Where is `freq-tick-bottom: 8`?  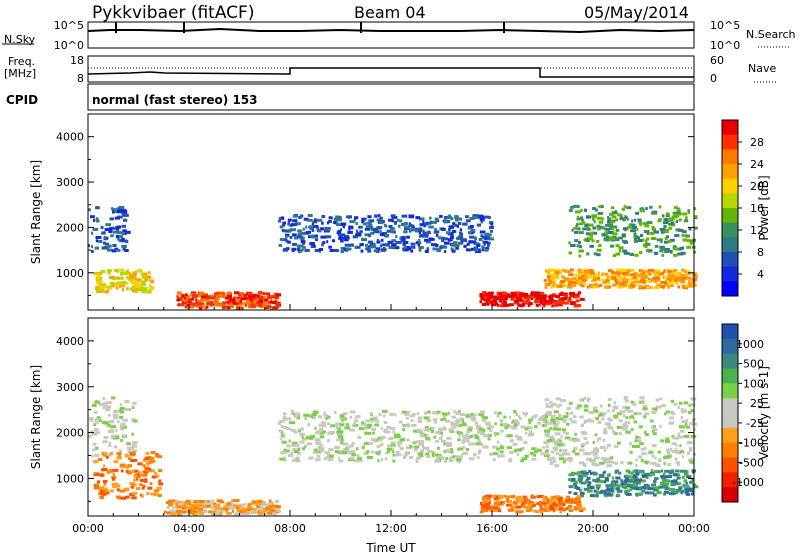 freq-tick-bottom: 8 is located at coordinates (80, 78).